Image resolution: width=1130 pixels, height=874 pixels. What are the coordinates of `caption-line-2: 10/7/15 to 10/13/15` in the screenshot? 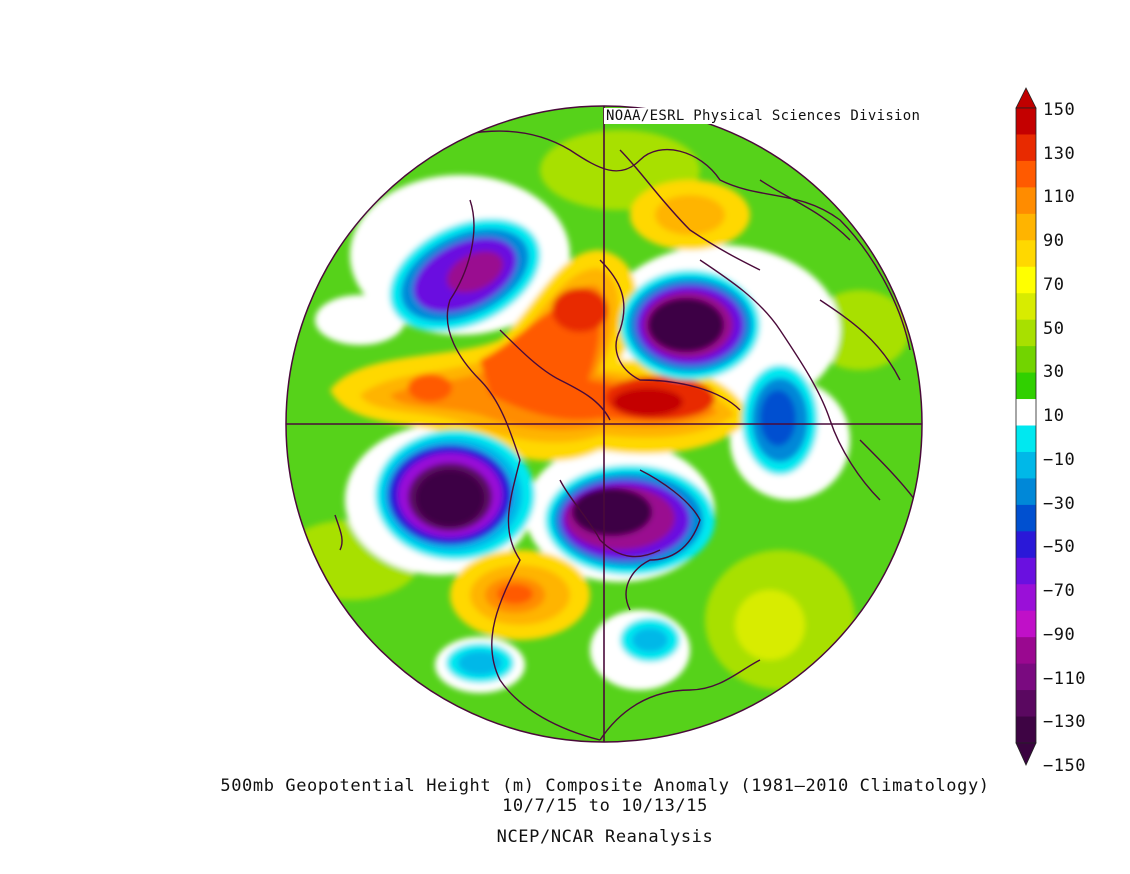 It's located at (605, 806).